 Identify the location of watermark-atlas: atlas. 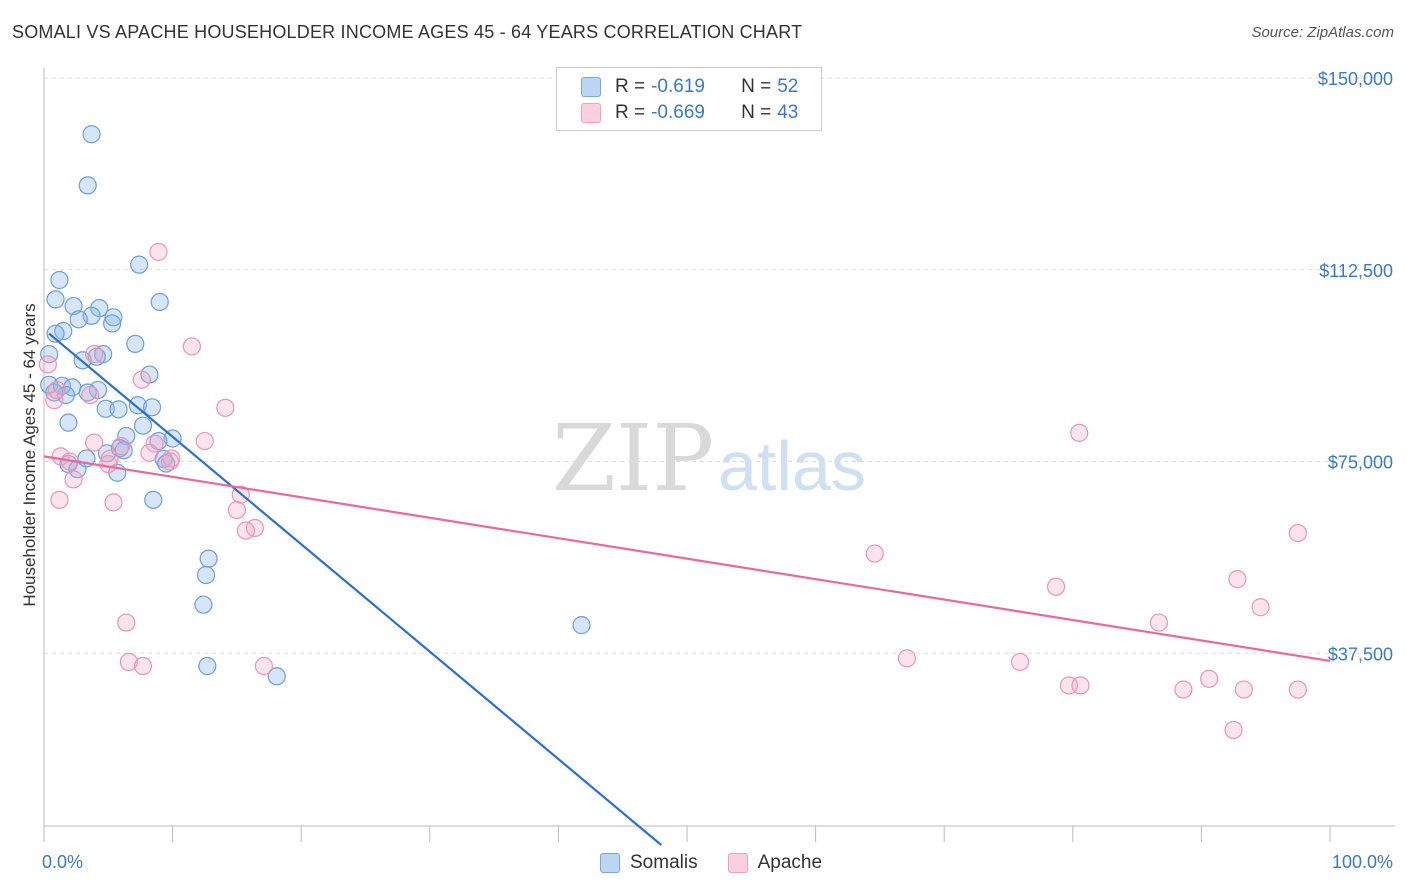
(792, 466).